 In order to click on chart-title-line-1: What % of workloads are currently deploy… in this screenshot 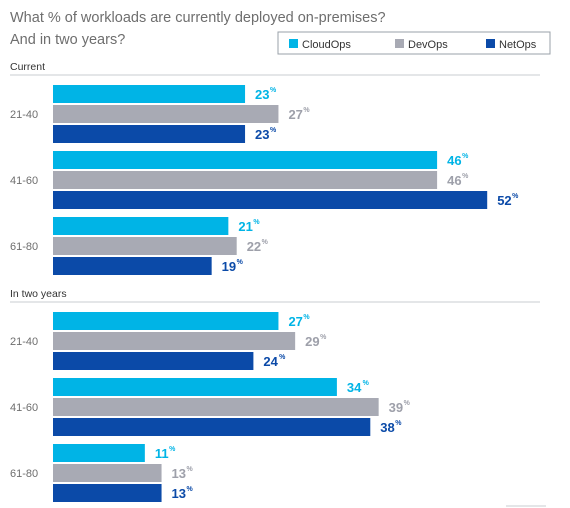, I will do `click(198, 18)`.